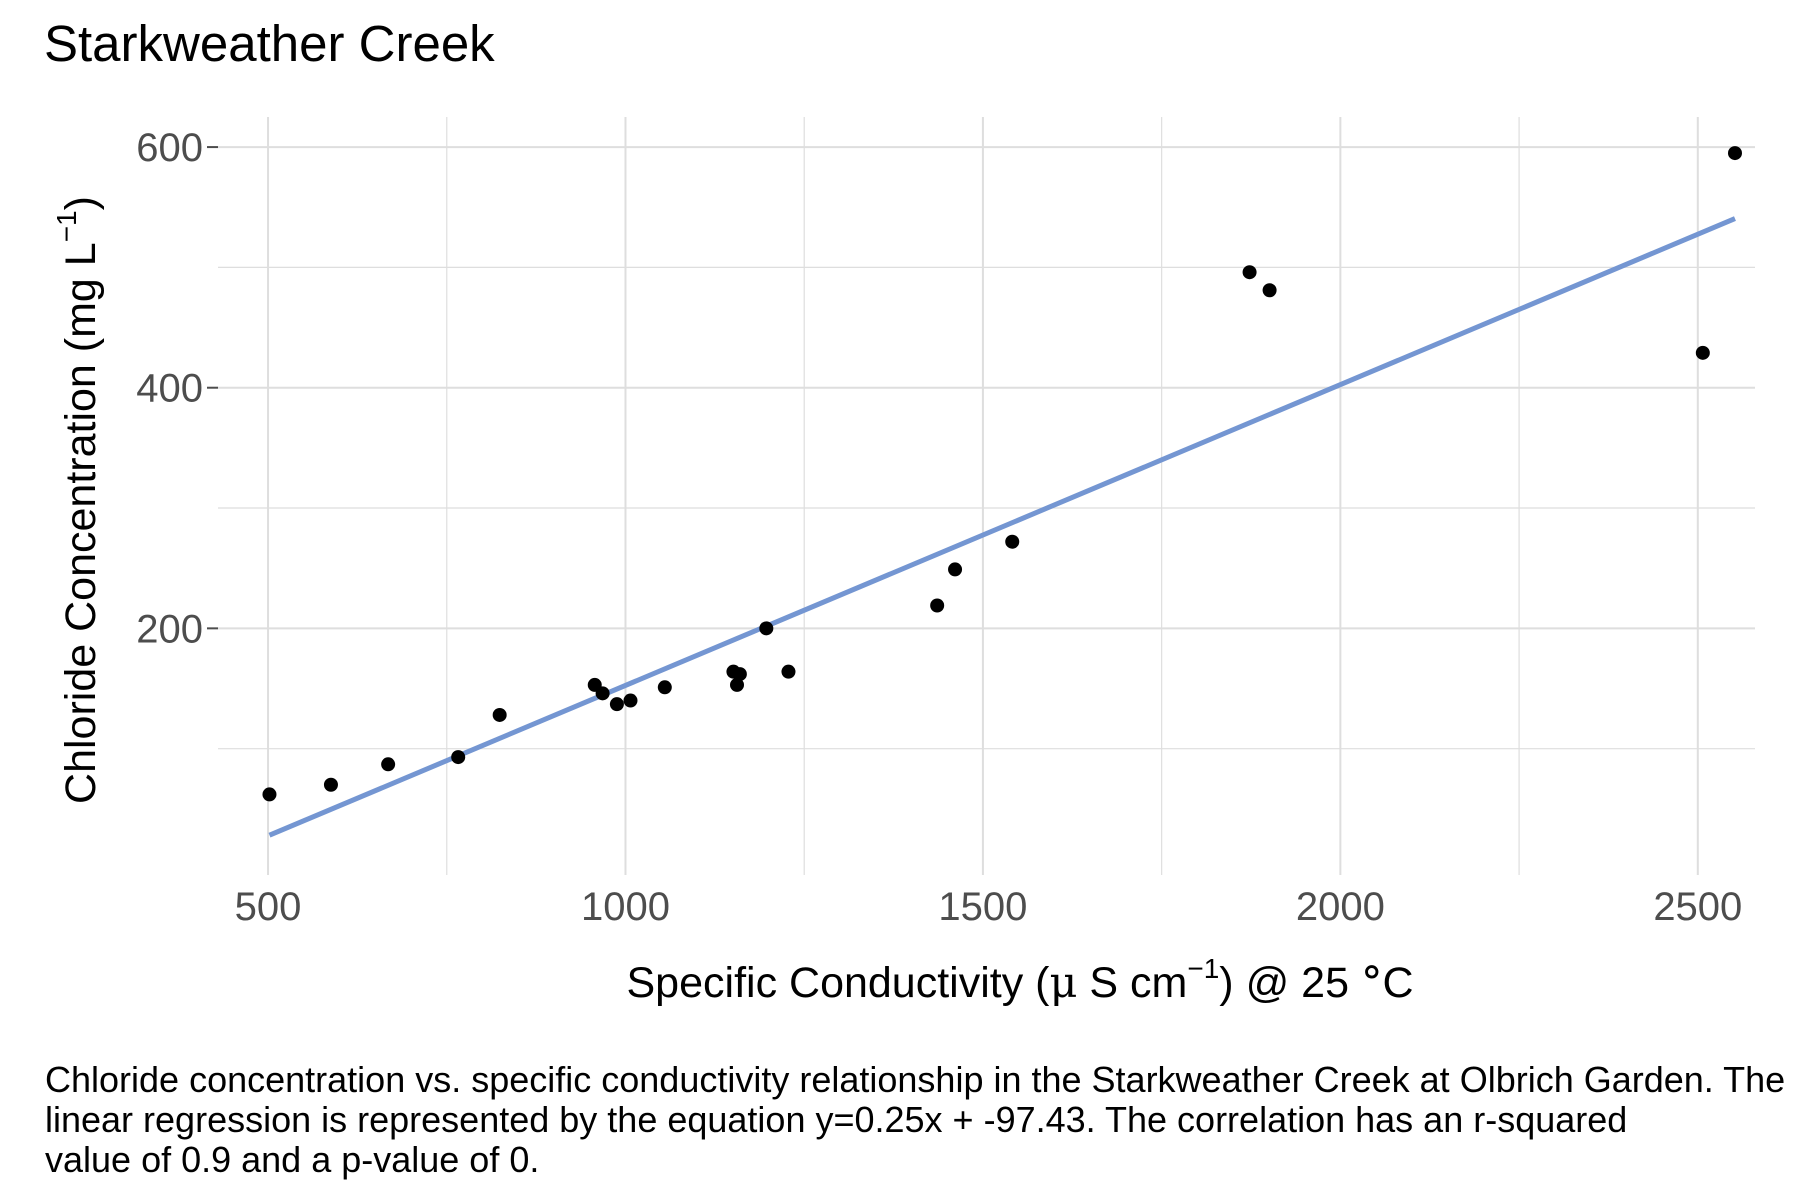 This screenshot has height=1200, width=1800. Describe the element at coordinates (78, 500) in the screenshot. I see `y-axis-title: Chloride Concentration (mg L−1)` at that location.